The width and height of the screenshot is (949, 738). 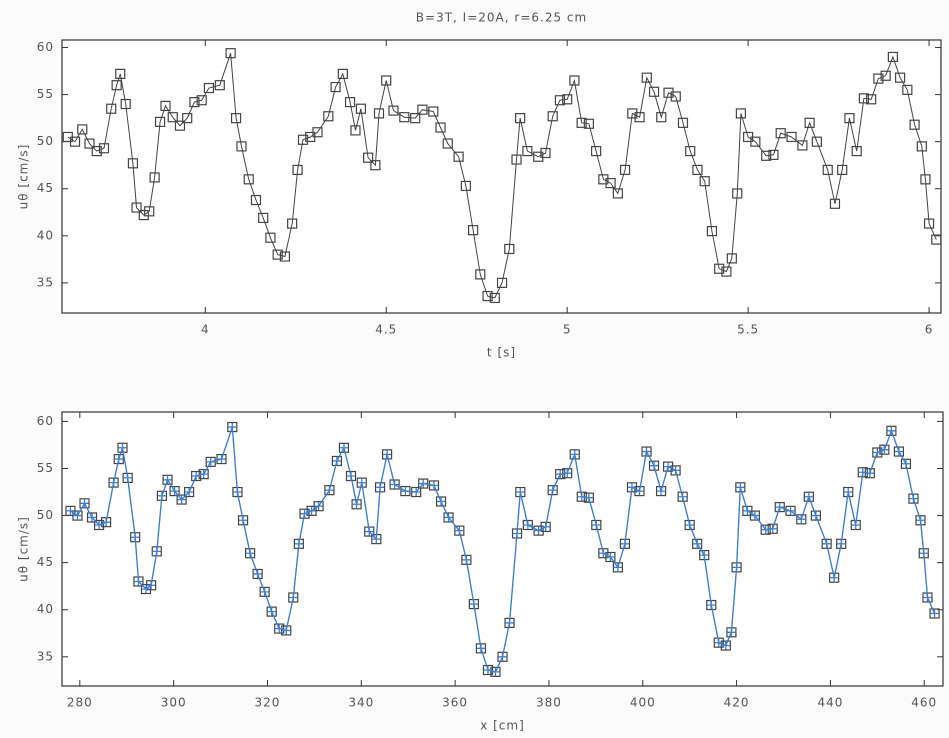 I want to click on y-tick-label: 50, so click(x=45, y=141).